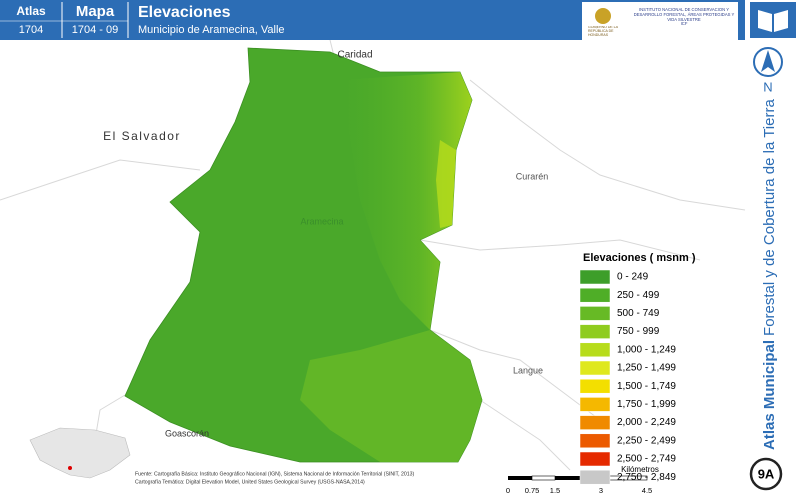 This screenshot has width=800, height=500. What do you see at coordinates (211, 30) in the screenshot?
I see `map-subtitle: Municipio de Aramecina, Valle` at bounding box center [211, 30].